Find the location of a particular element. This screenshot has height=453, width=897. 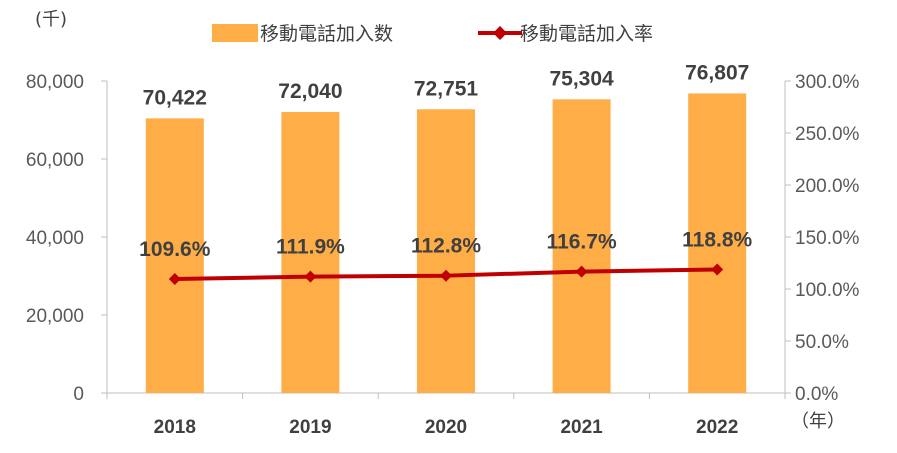

y-right-tick-label: 150.0% is located at coordinates (827, 238).